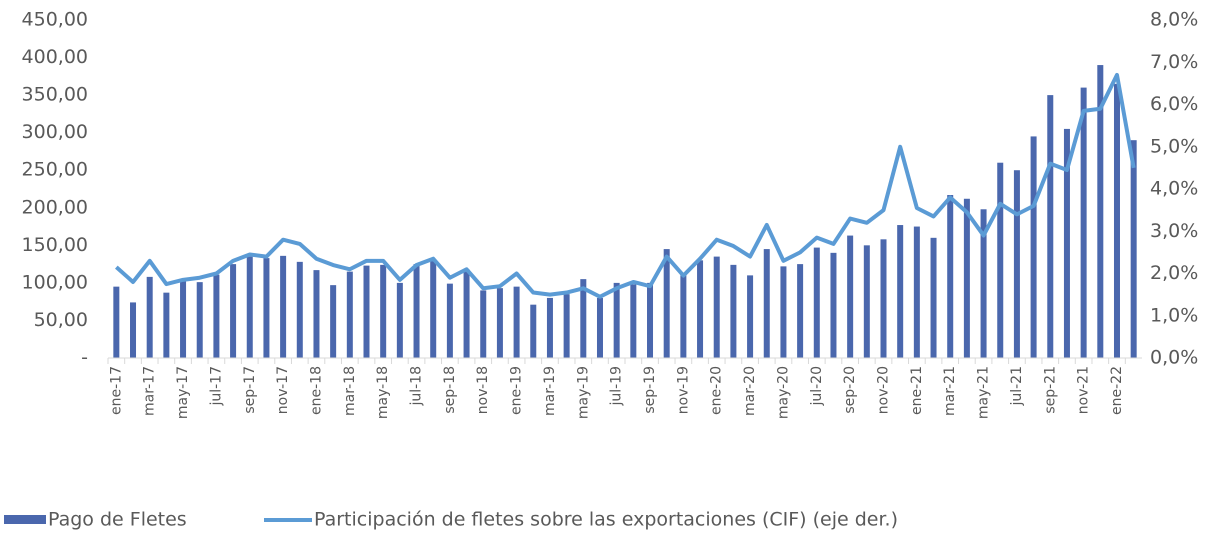  I want to click on x-tick-label: nov-20, so click(884, 390).